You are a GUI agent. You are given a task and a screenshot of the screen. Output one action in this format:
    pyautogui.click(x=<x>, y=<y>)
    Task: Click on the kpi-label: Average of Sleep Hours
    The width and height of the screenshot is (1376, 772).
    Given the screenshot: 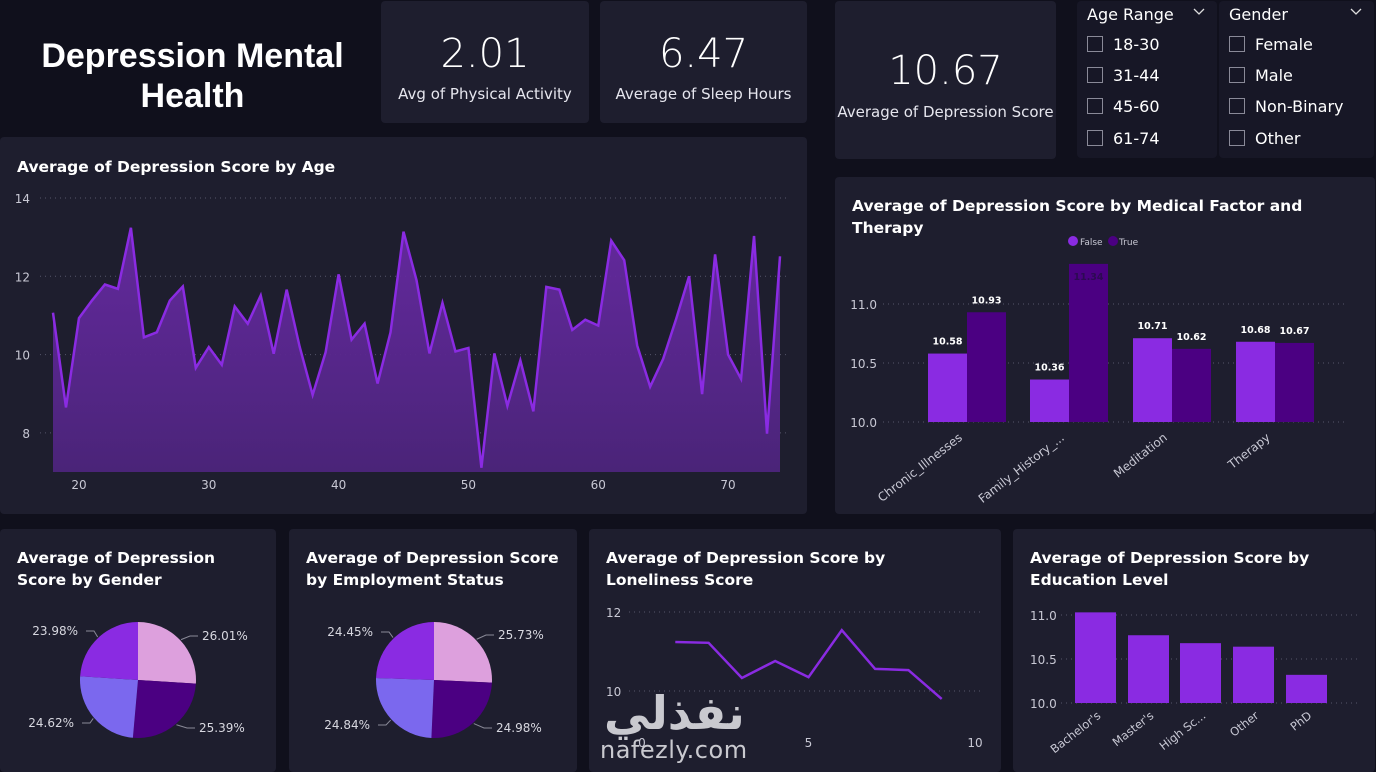 What is the action you would take?
    pyautogui.click(x=703, y=94)
    